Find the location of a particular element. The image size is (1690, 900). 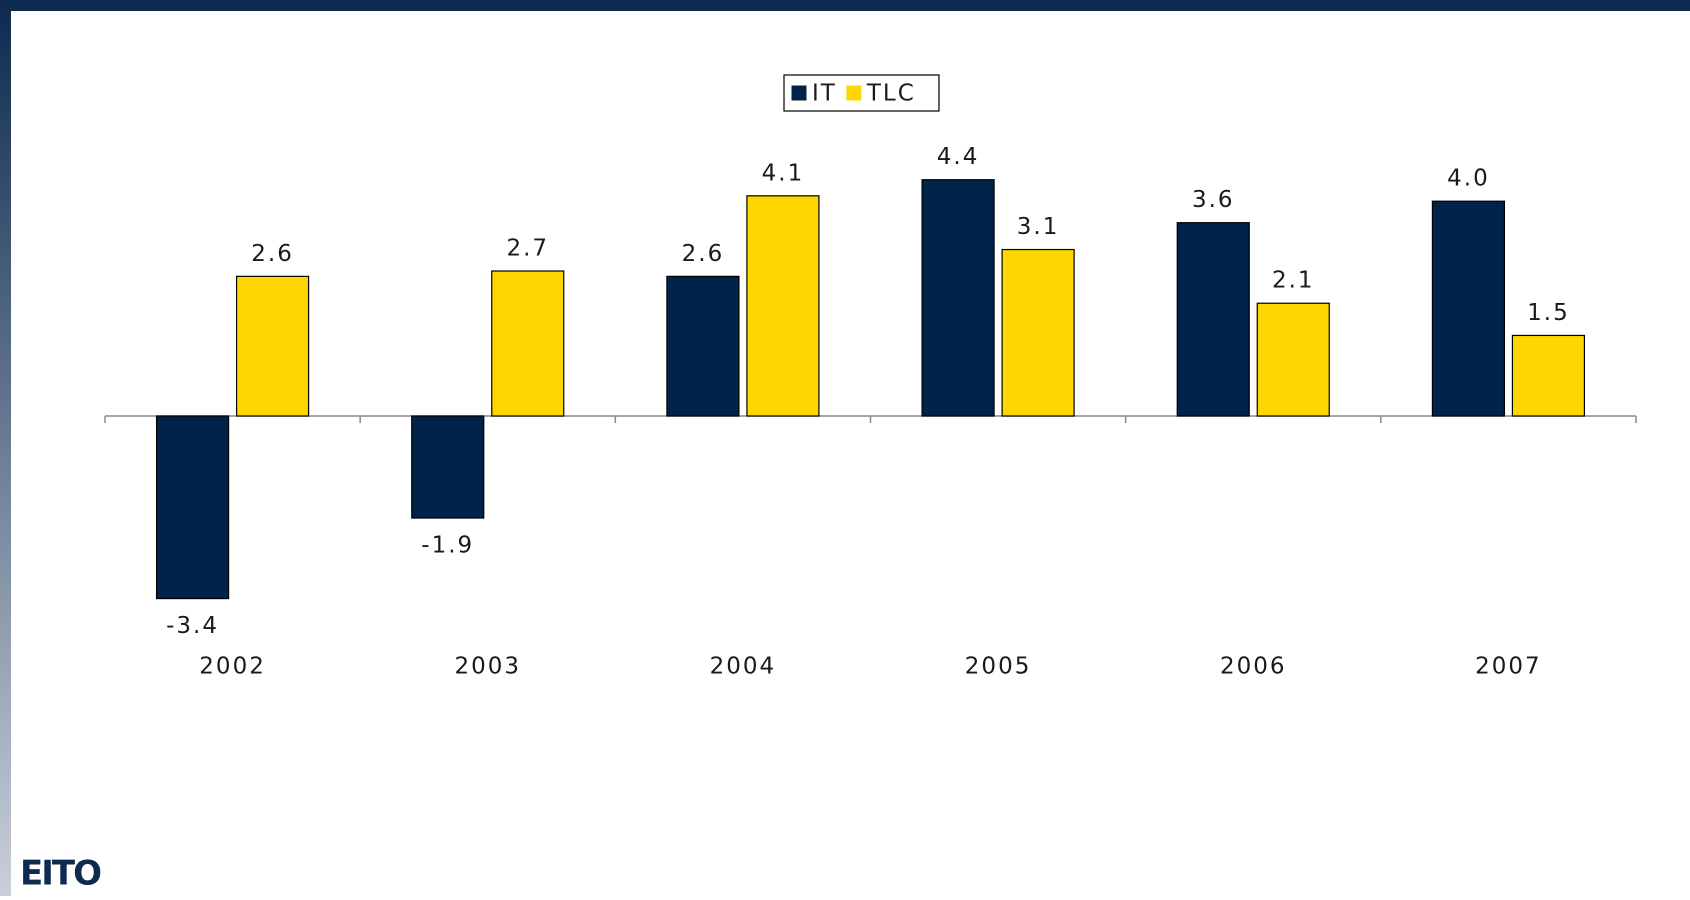

top-border is located at coordinates (845, 5).